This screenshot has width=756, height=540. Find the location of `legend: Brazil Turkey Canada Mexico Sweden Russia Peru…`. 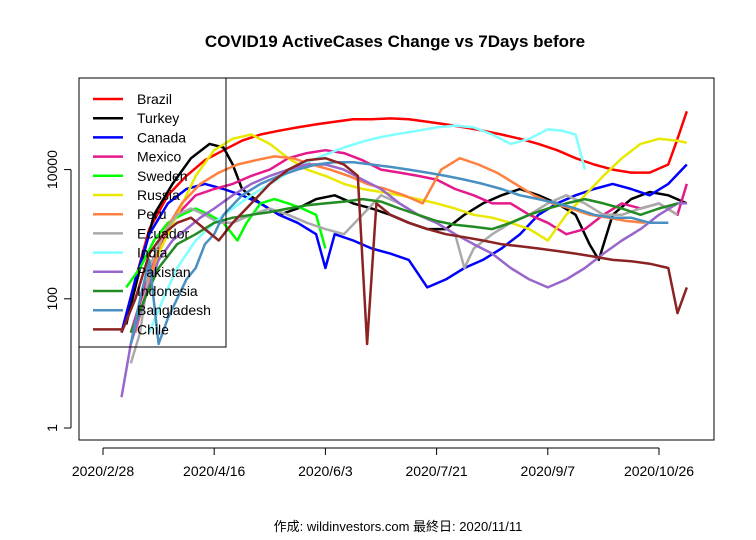

legend: Brazil Turkey Canada Mexico Sweden Russia Peru… is located at coordinates (152, 212).